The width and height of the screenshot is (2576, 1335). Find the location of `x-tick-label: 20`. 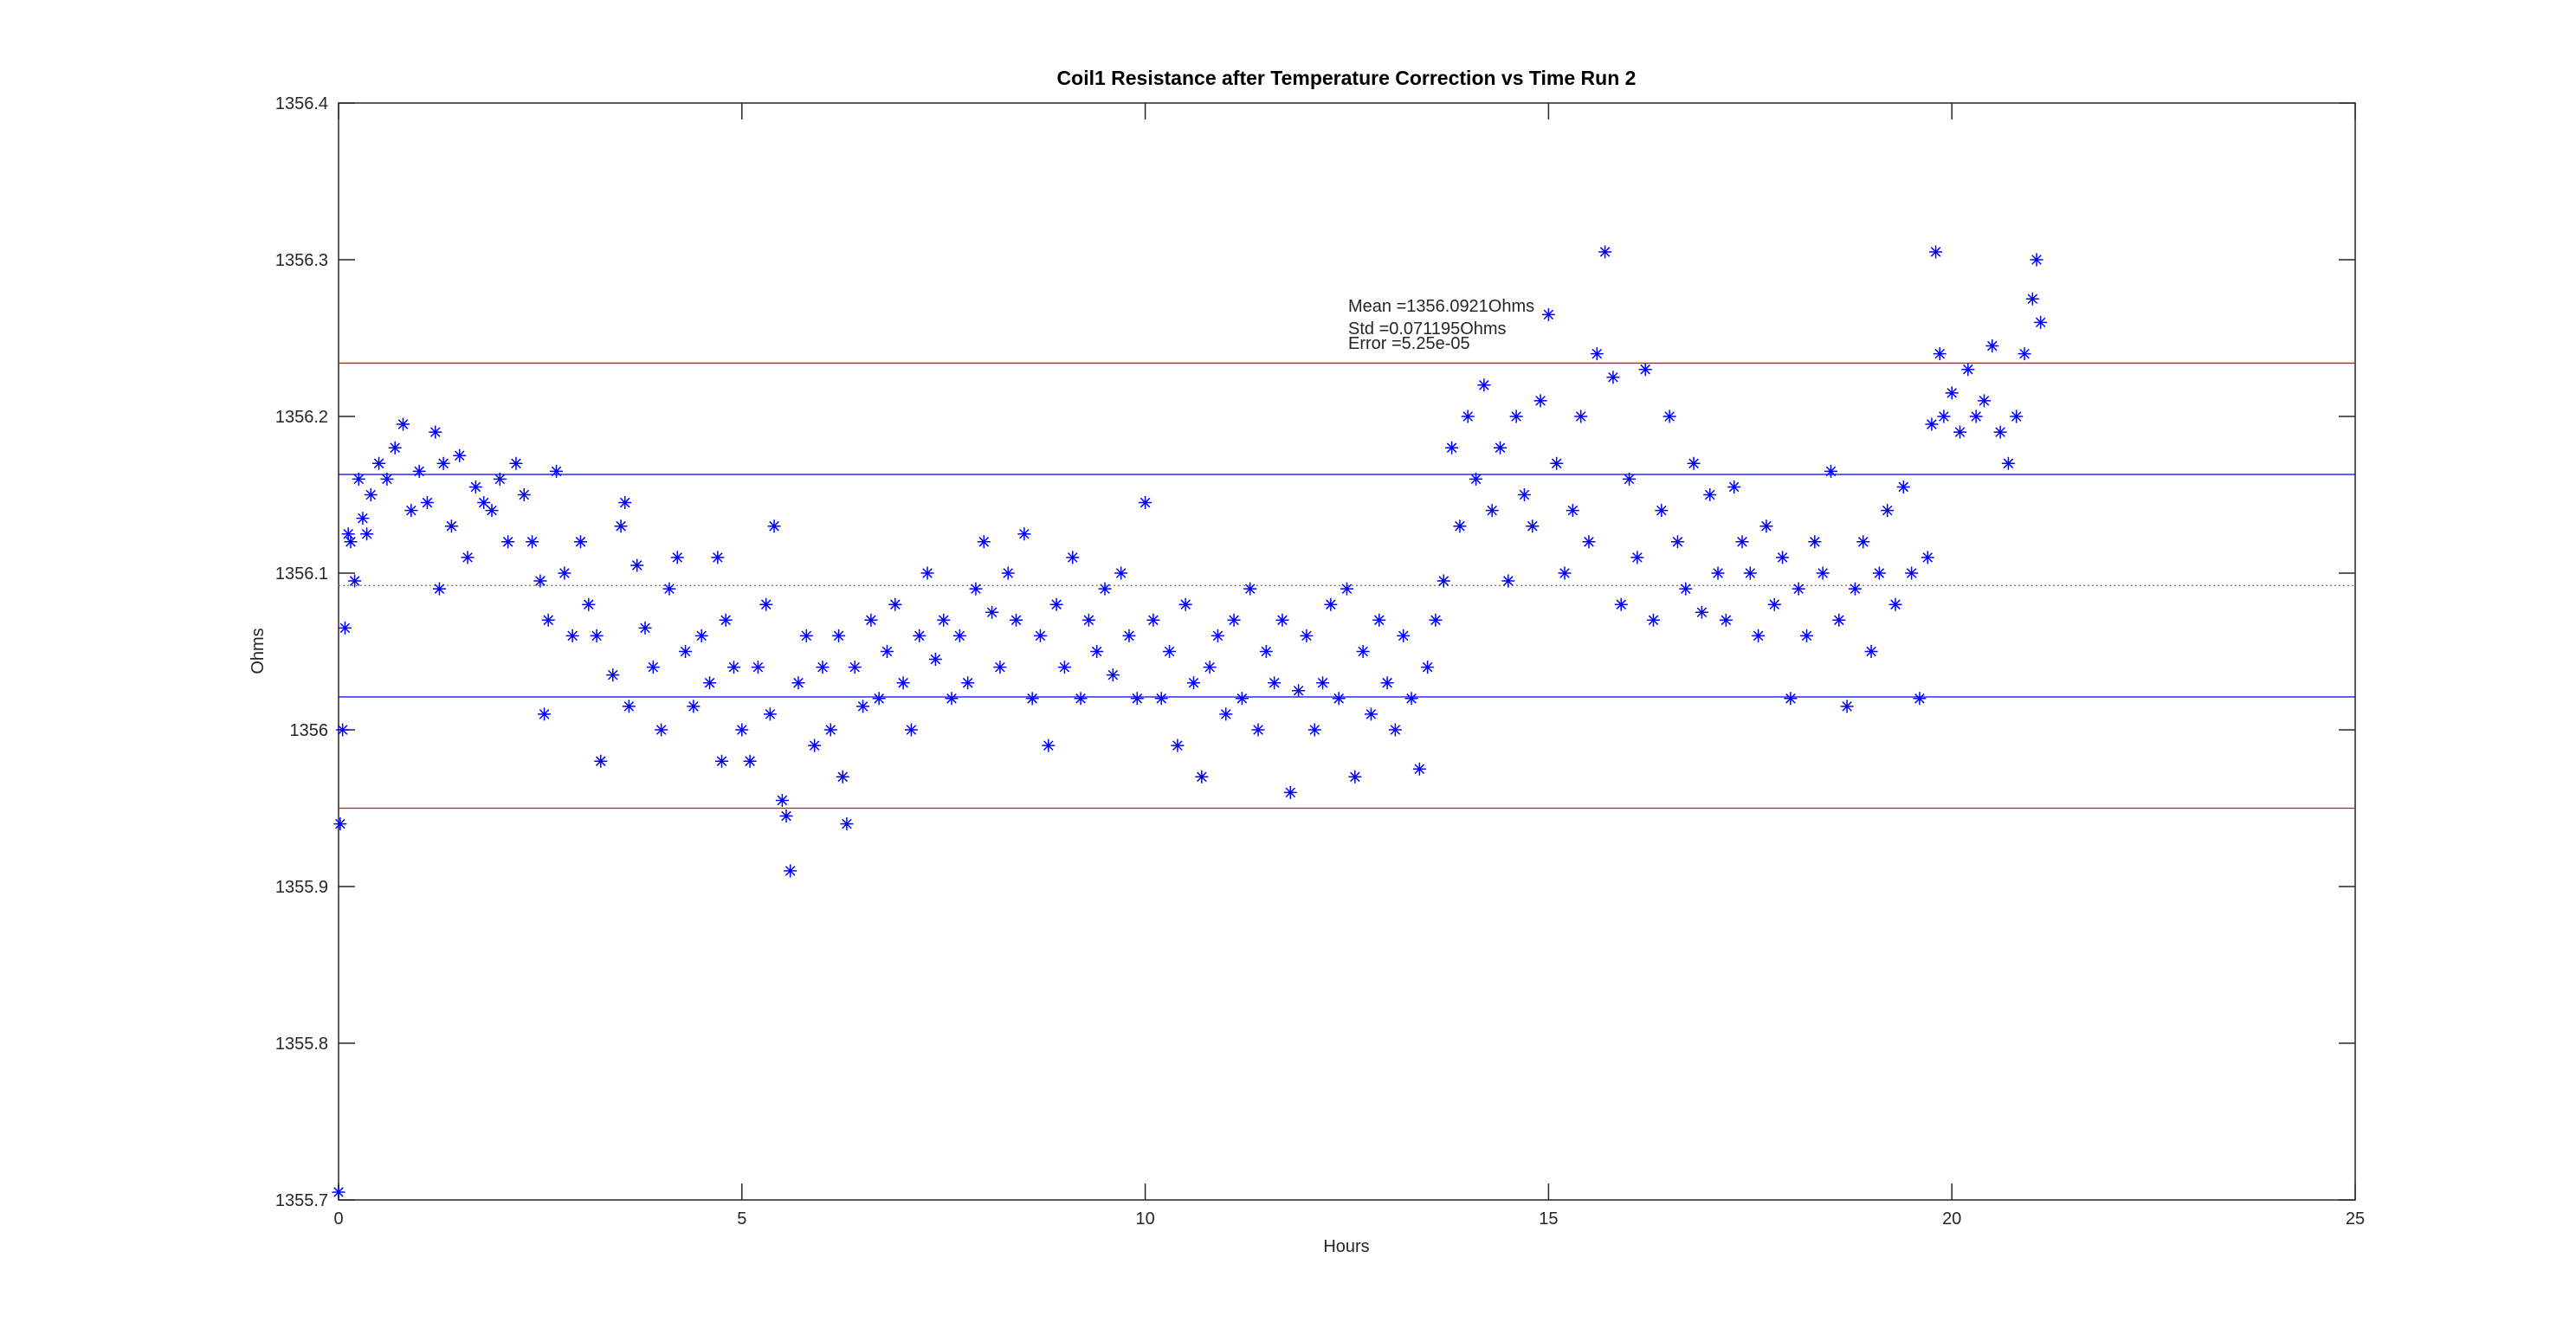

x-tick-label: 20 is located at coordinates (1952, 1219).